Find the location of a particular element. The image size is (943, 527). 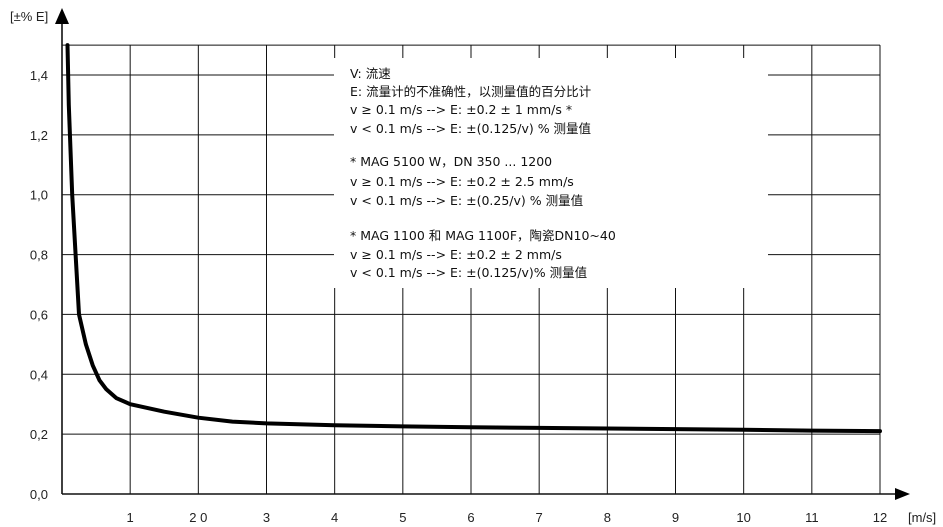

y-tick-labels: 0,0 0,2 0,4 0,6 0,8 1,0 1,2 1,4 is located at coordinates (39, 285).